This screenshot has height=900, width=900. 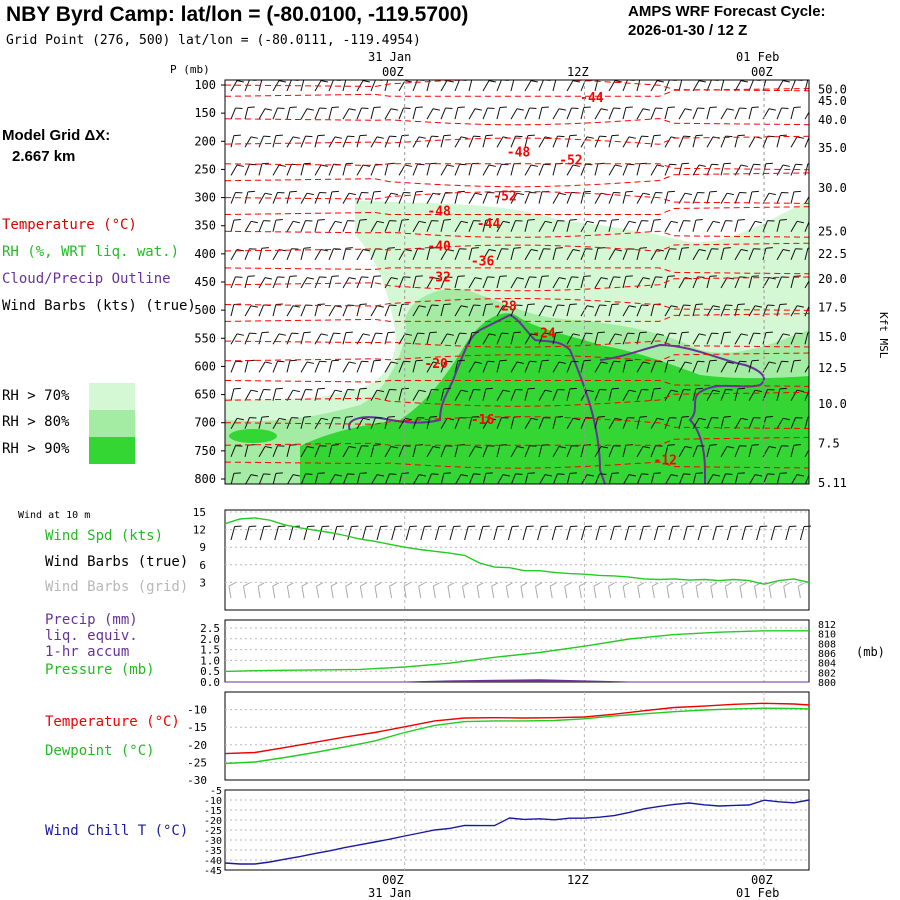 I want to click on true-barb-28-staff, so click(x=641, y=533).